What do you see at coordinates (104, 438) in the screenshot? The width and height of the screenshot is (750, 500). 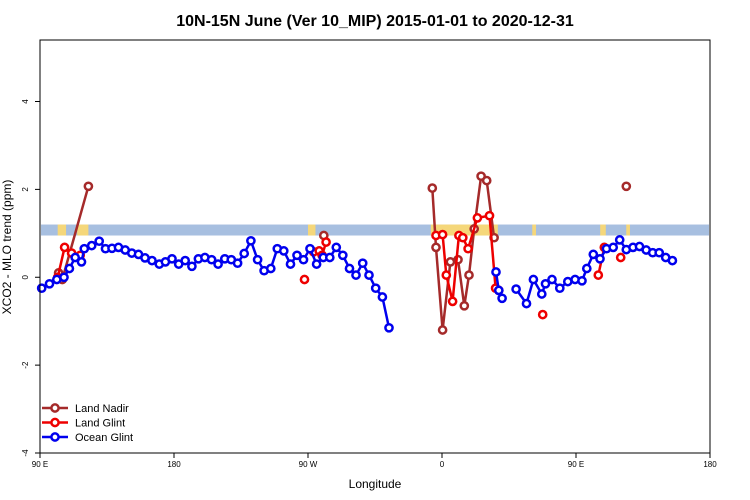 I see `legend-label: Ocean Glint` at bounding box center [104, 438].